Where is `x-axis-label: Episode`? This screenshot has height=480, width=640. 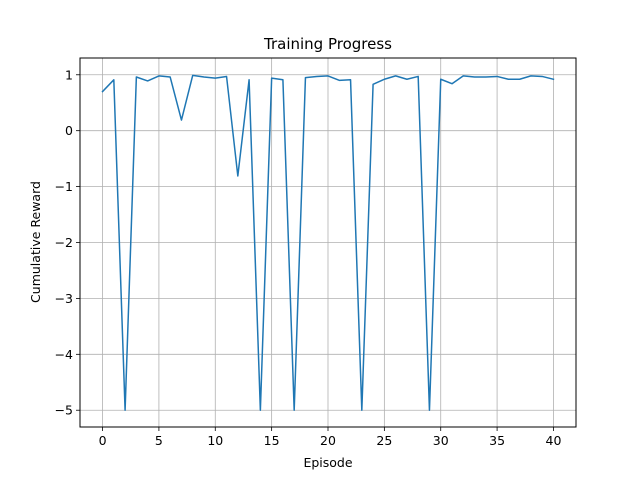 x-axis-label: Episode is located at coordinates (327, 462).